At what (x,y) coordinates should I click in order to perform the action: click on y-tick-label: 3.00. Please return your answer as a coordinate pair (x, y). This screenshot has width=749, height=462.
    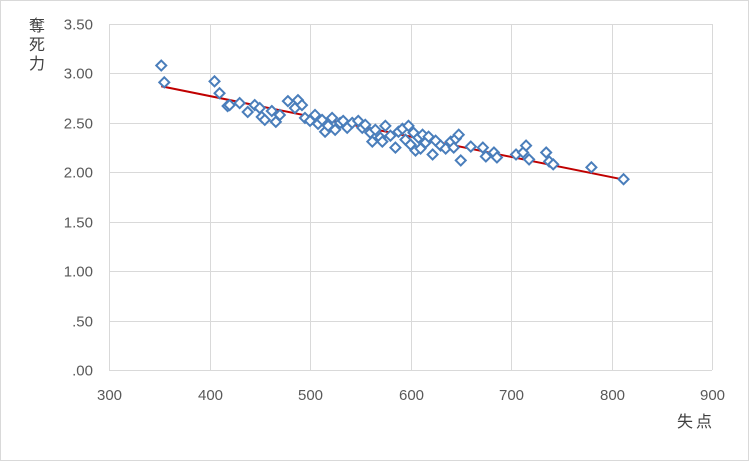
    Looking at the image, I should click on (78, 74).